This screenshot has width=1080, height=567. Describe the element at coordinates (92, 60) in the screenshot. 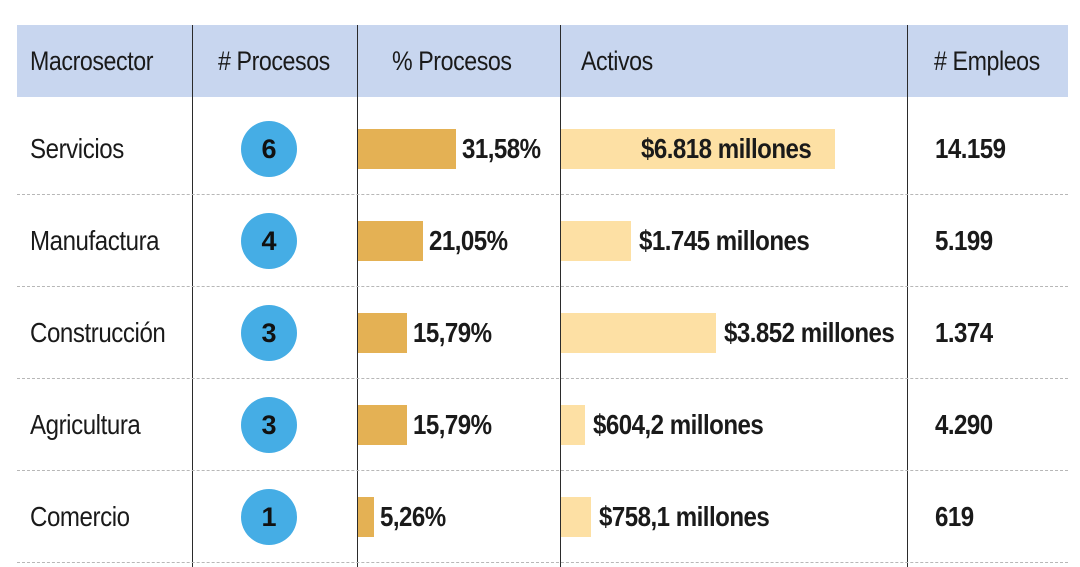

I see `header-macrosector: Macrosector` at that location.